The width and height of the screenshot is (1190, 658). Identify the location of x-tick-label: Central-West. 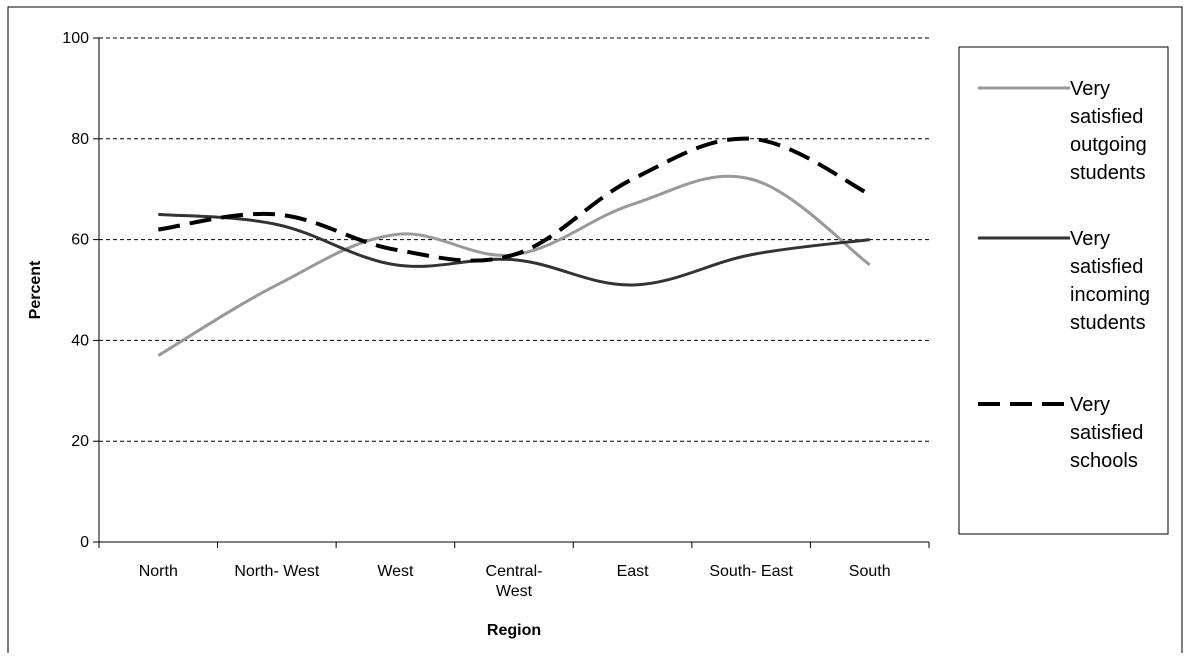
(514, 581).